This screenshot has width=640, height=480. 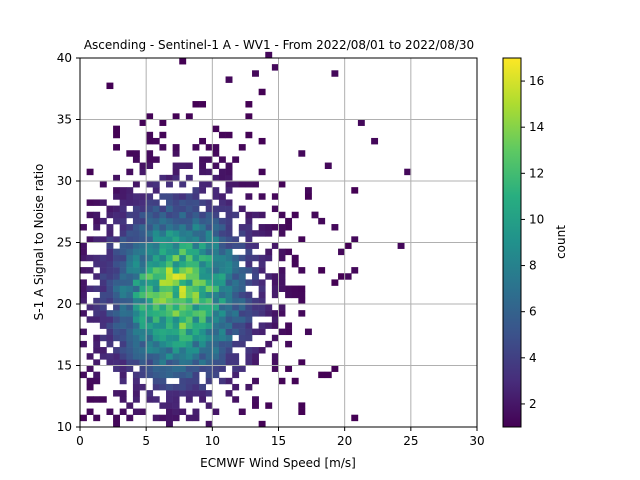 I want to click on y-tick-label: 10, so click(x=64, y=427).